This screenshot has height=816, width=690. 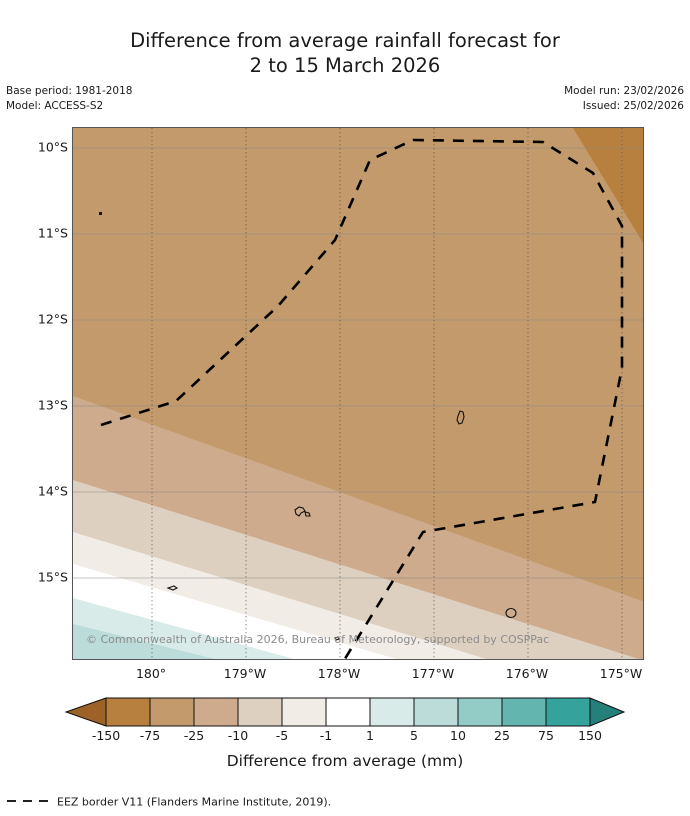 What do you see at coordinates (245, 673) in the screenshot?
I see `xtick-label: 179°W` at bounding box center [245, 673].